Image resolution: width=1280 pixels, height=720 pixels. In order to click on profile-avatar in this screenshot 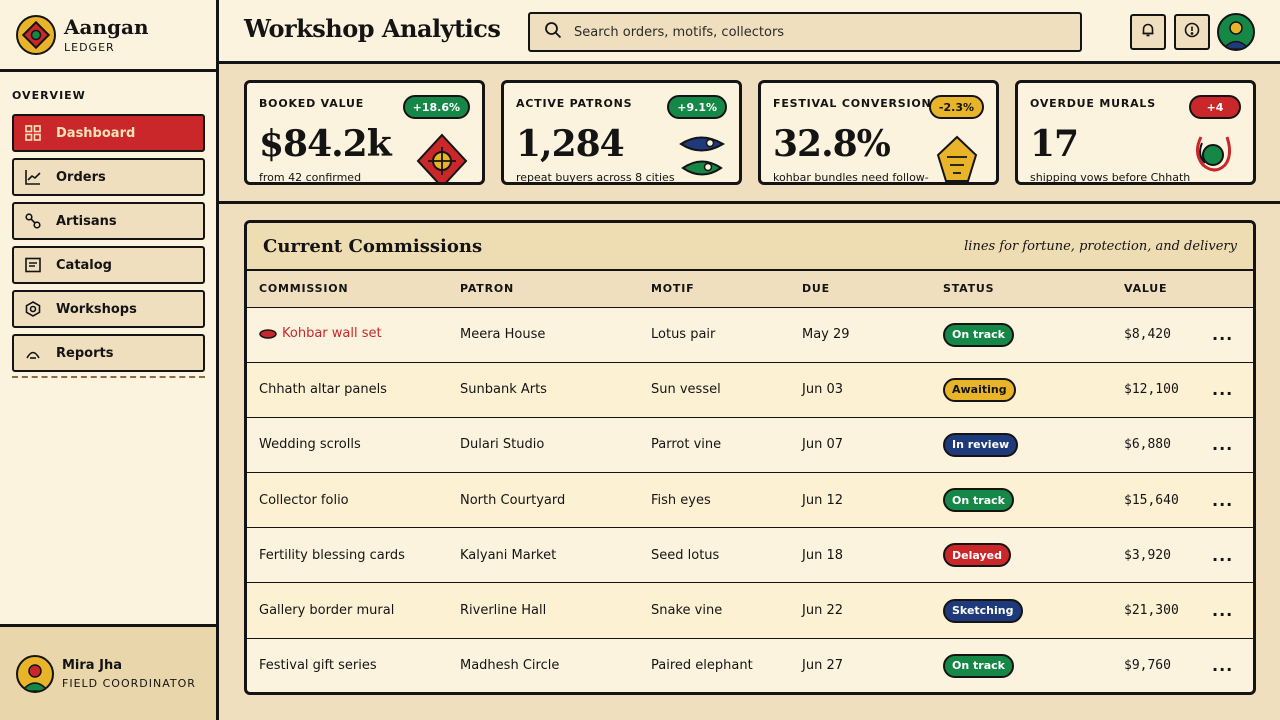, I will do `click(1236, 32)`.